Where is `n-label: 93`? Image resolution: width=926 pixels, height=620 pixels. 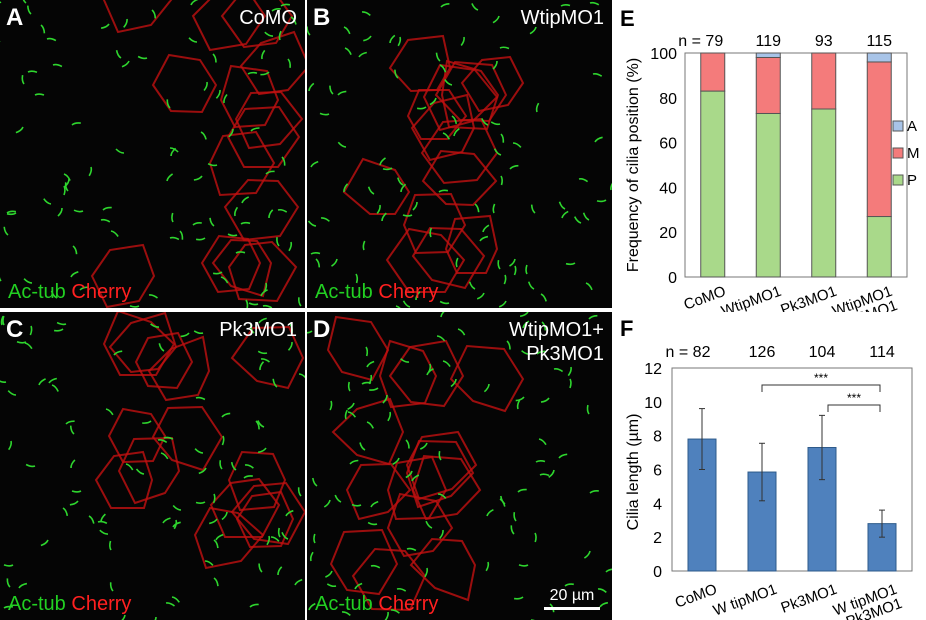
n-label: 93 is located at coordinates (824, 41).